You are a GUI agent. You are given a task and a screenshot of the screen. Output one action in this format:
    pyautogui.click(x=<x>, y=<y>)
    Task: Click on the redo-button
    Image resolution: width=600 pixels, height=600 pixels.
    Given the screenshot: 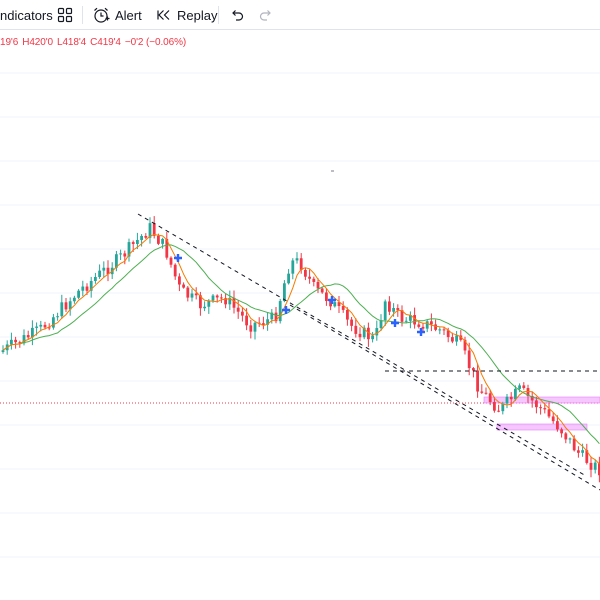 What is the action you would take?
    pyautogui.click(x=266, y=15)
    